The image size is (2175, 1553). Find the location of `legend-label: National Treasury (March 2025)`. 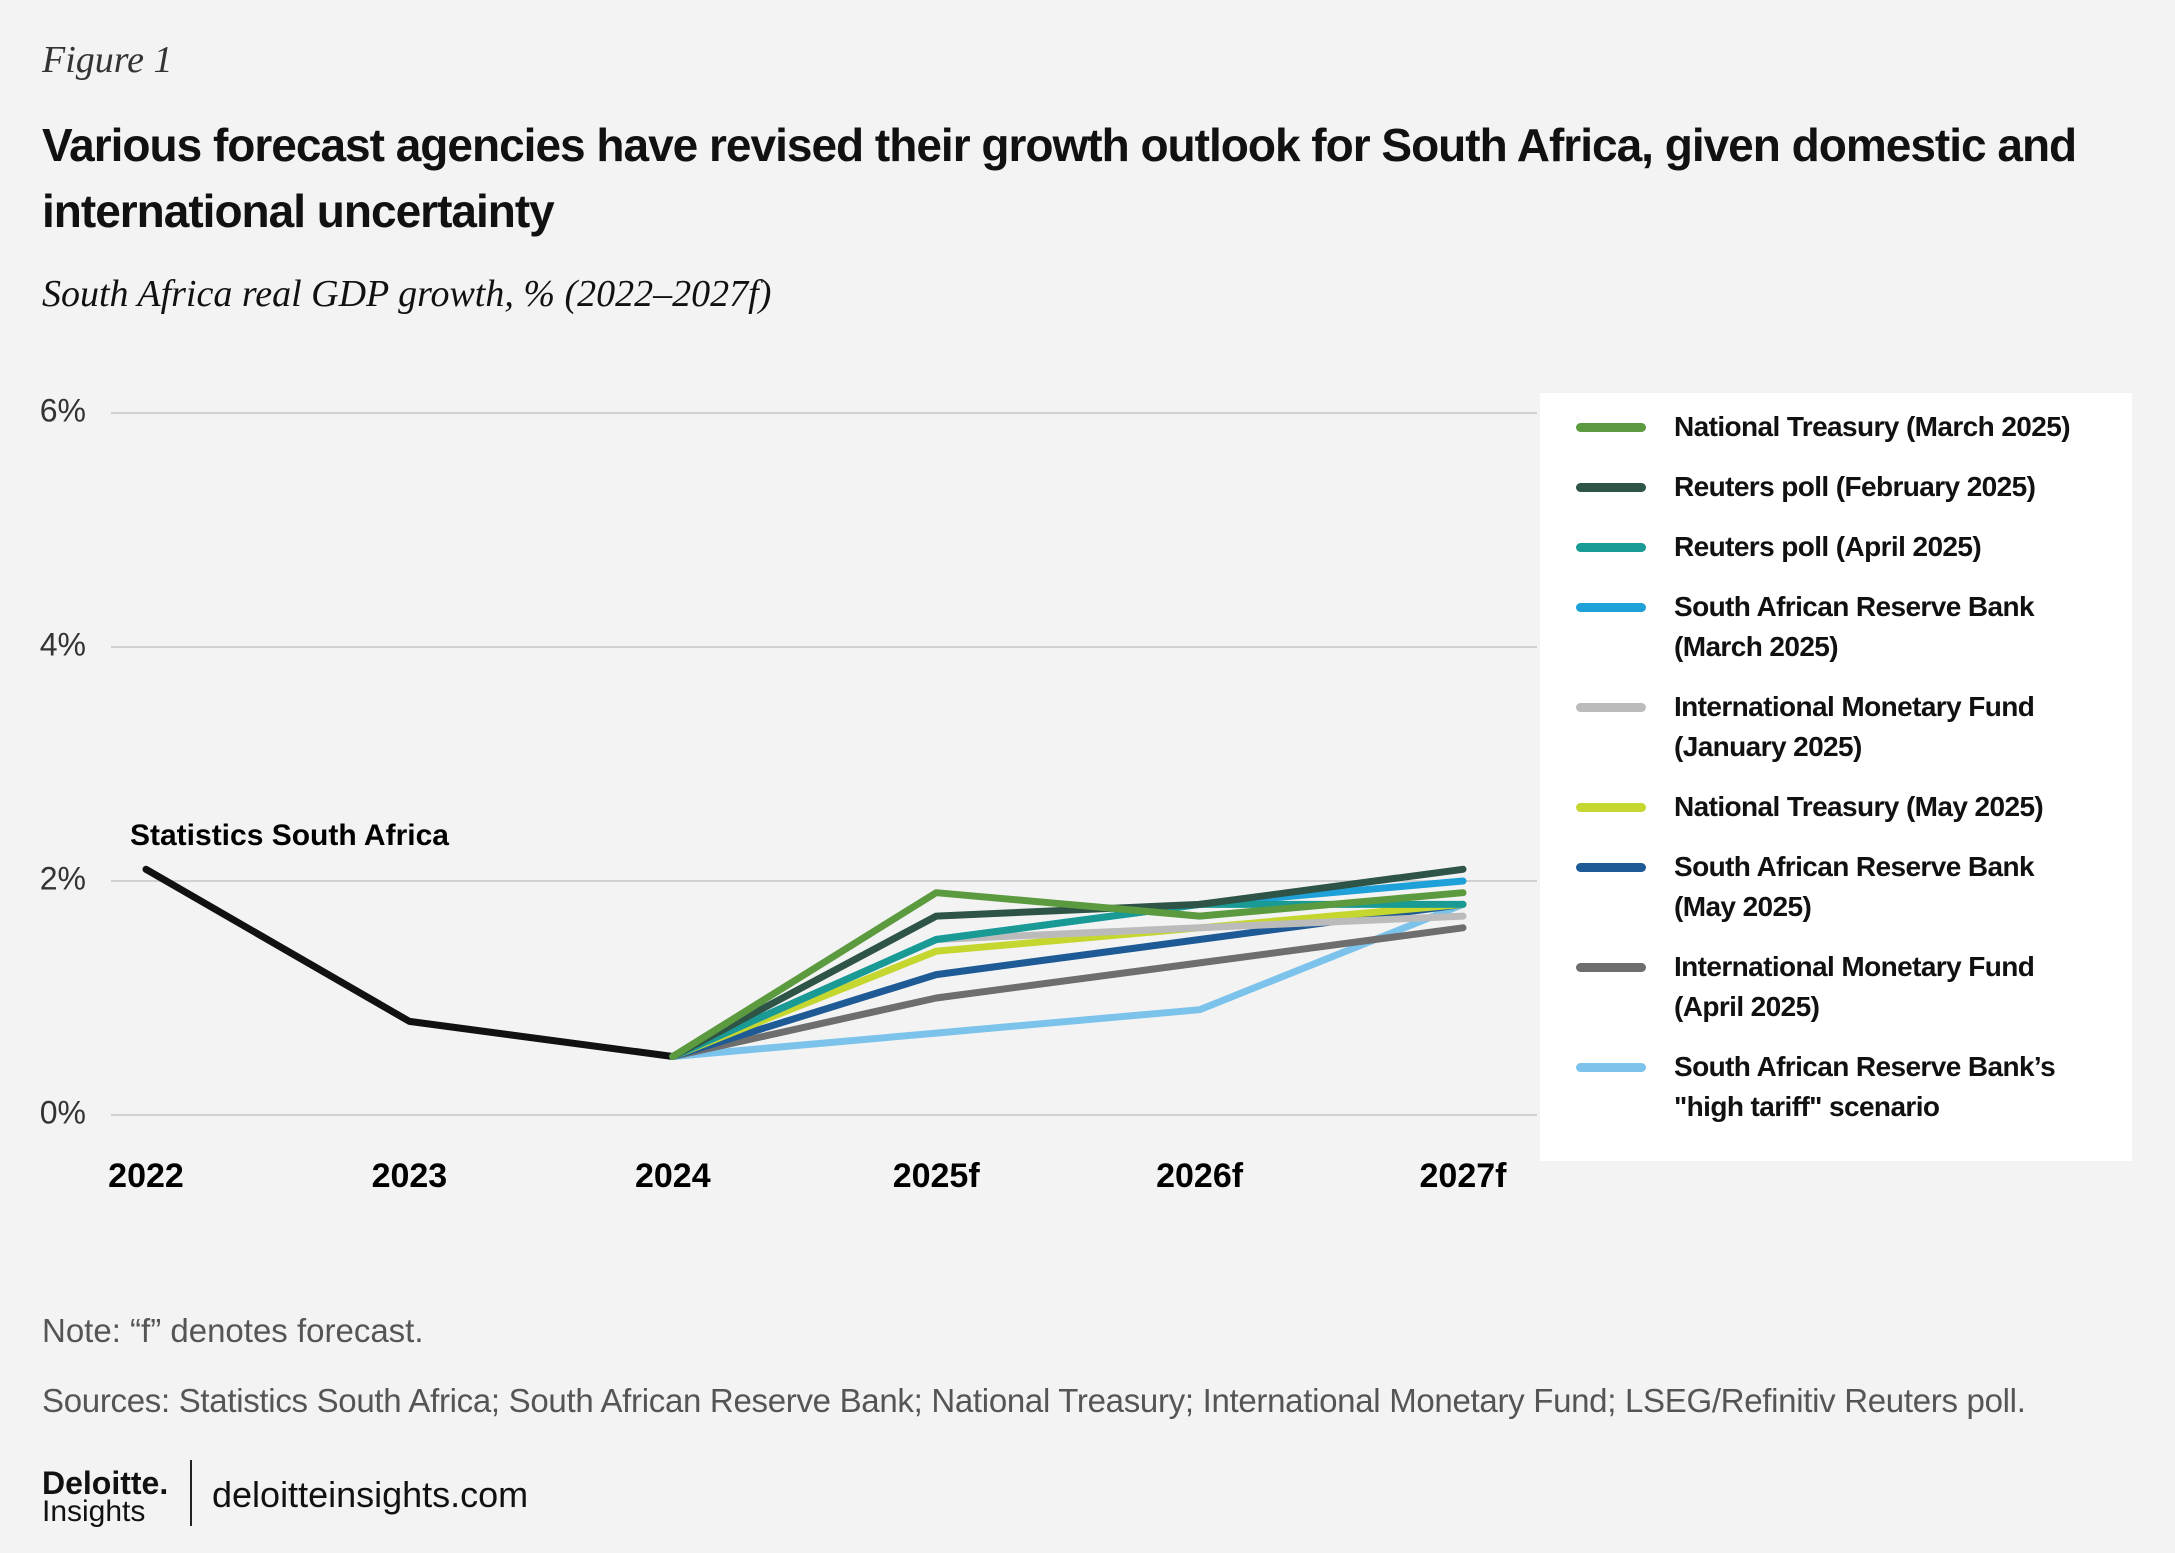

legend-label: National Treasury (March 2025) is located at coordinates (1872, 426).